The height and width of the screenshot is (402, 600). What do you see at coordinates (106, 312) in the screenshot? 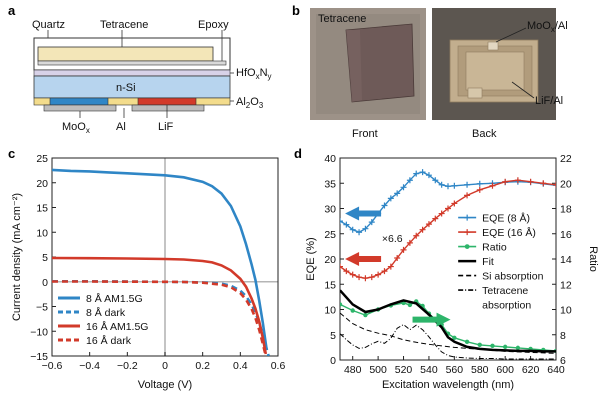
I see `legend-label: 8 Å dark` at bounding box center [106, 312].